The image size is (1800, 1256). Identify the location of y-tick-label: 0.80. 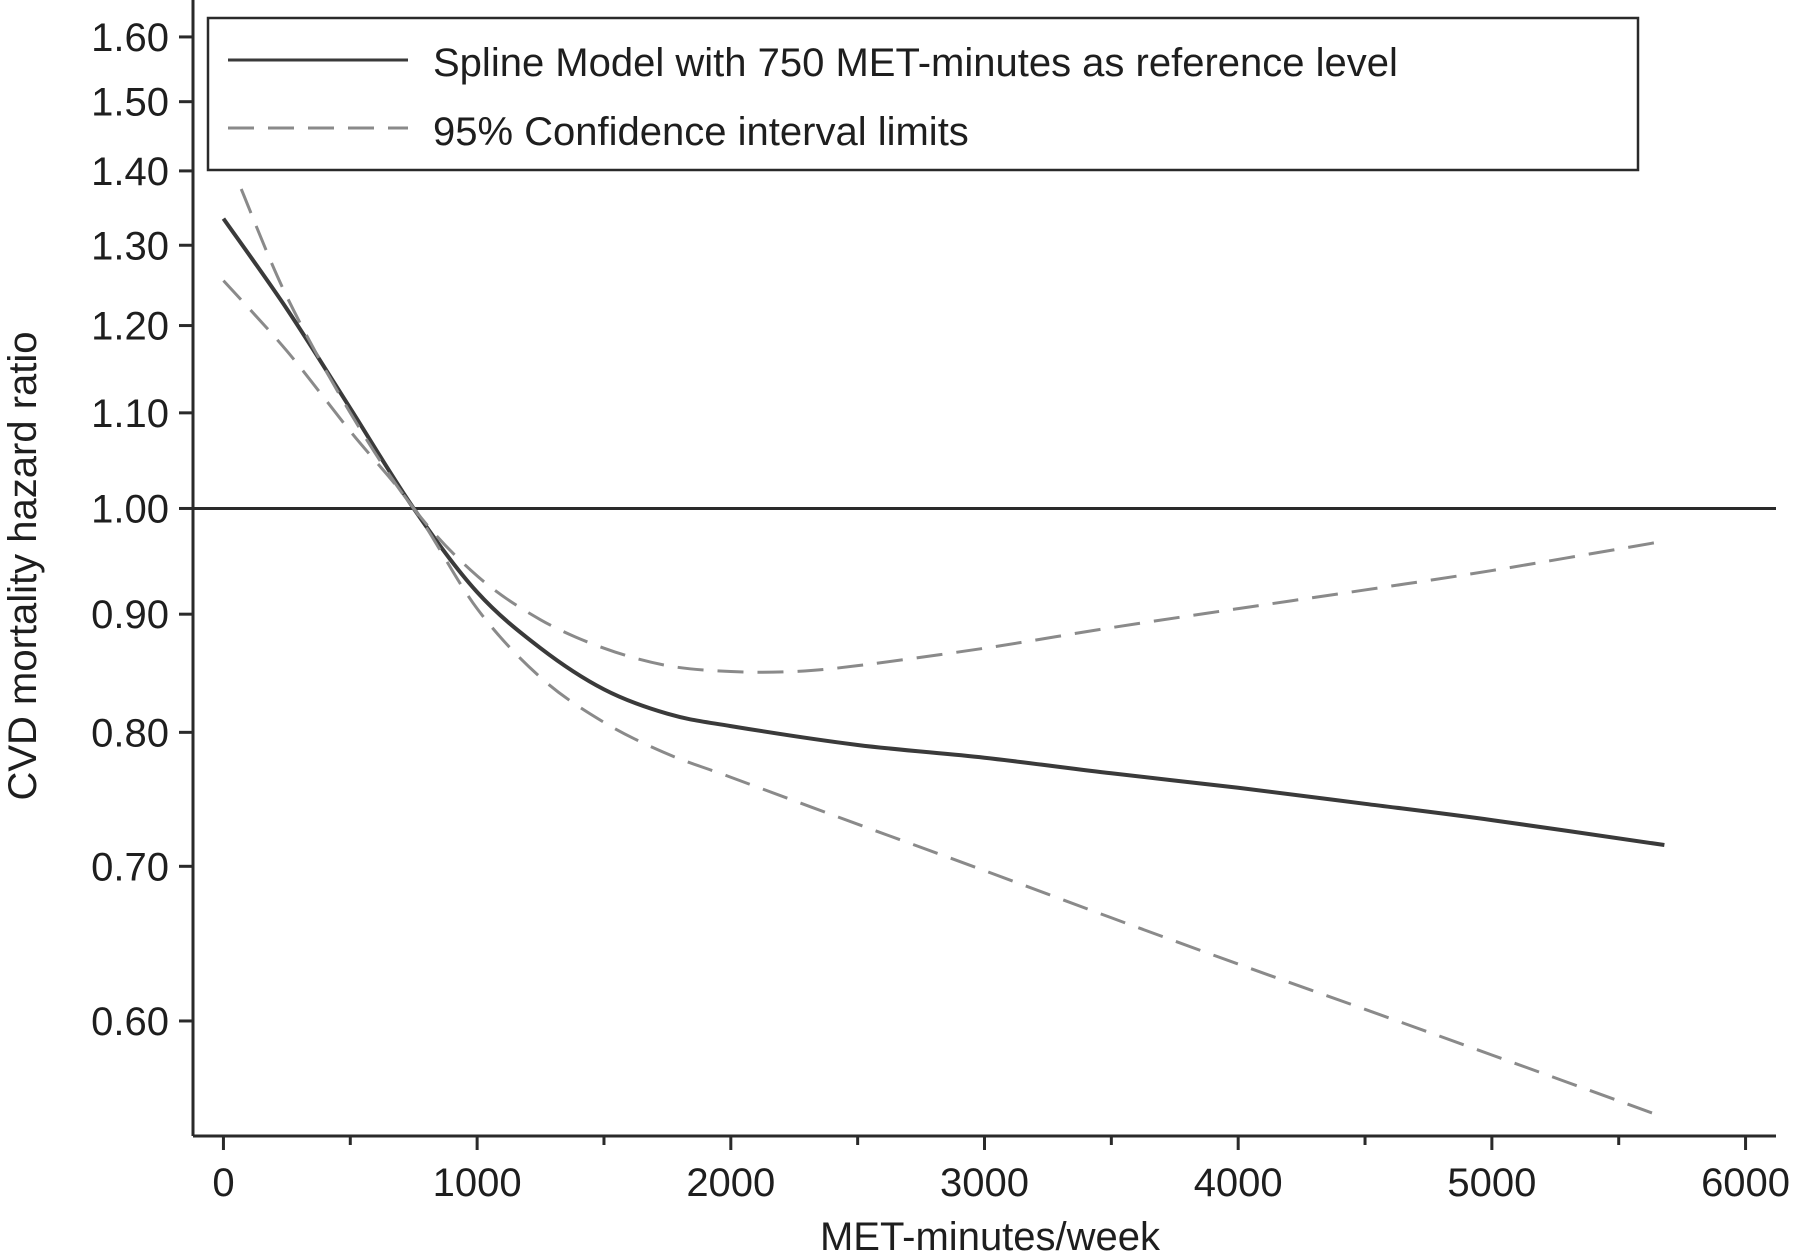
(130, 733).